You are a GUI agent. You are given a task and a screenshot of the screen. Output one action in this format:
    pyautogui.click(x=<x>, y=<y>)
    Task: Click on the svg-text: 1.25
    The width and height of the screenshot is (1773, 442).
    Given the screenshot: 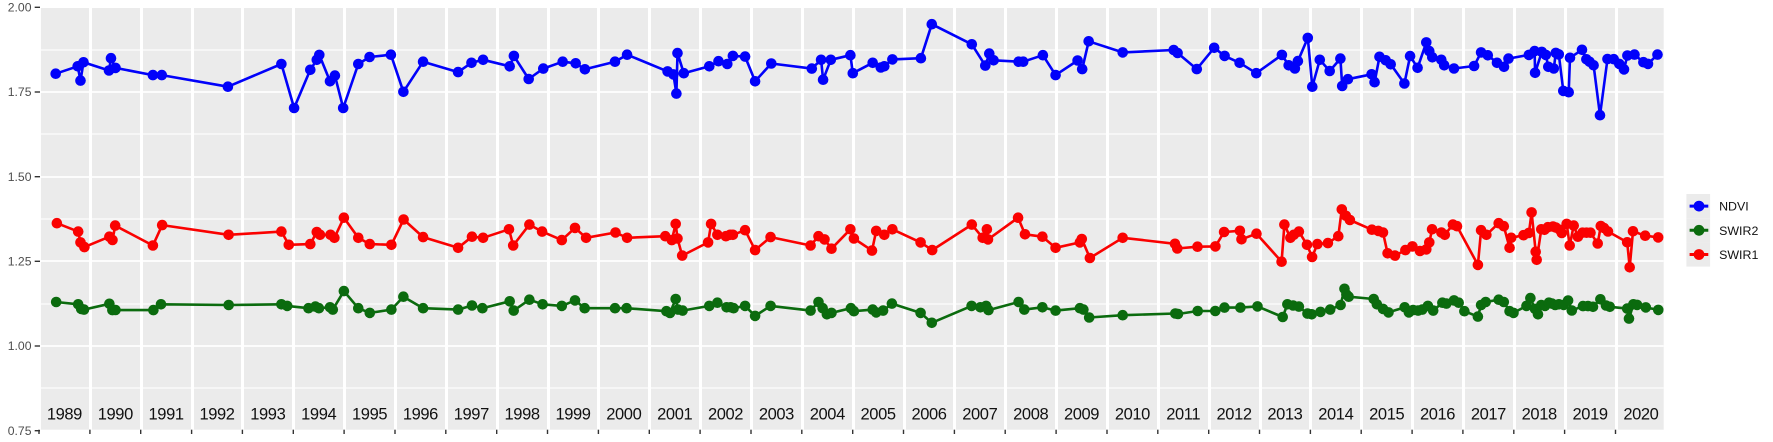 What is the action you would take?
    pyautogui.click(x=20, y=262)
    